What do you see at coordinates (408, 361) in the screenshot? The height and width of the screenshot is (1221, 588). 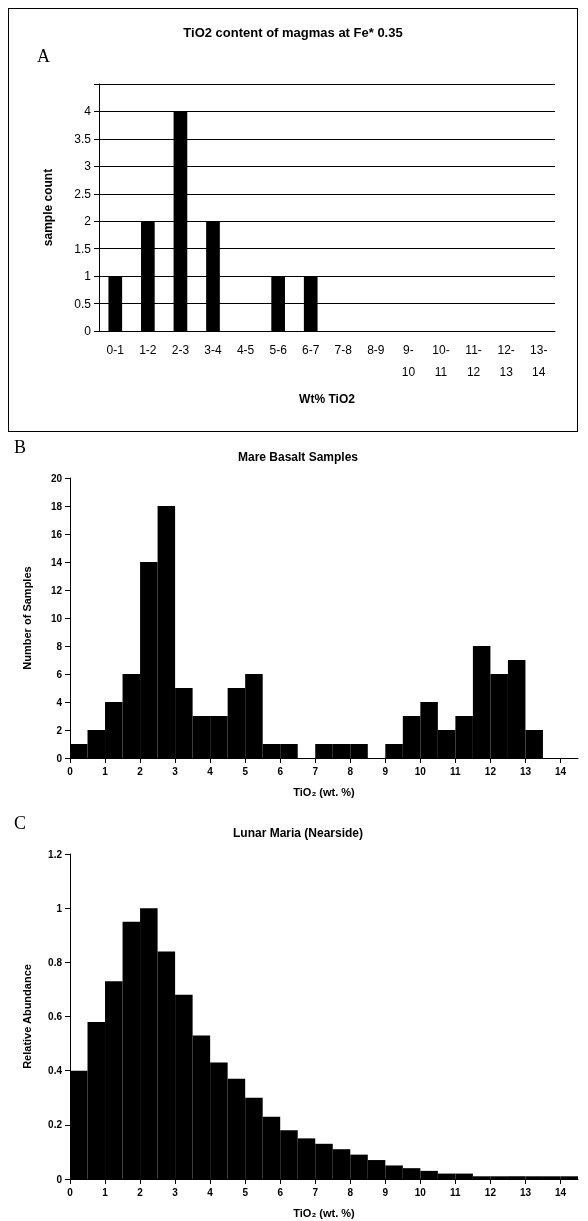 I see `x-tick-label: 9-10` at bounding box center [408, 361].